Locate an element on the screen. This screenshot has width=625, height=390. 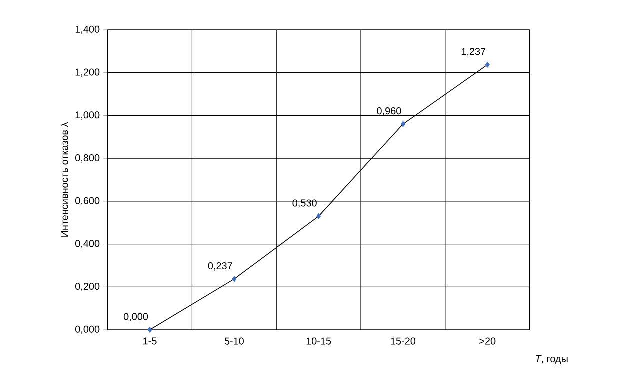
x-axis-title: T, годы is located at coordinates (552, 360).